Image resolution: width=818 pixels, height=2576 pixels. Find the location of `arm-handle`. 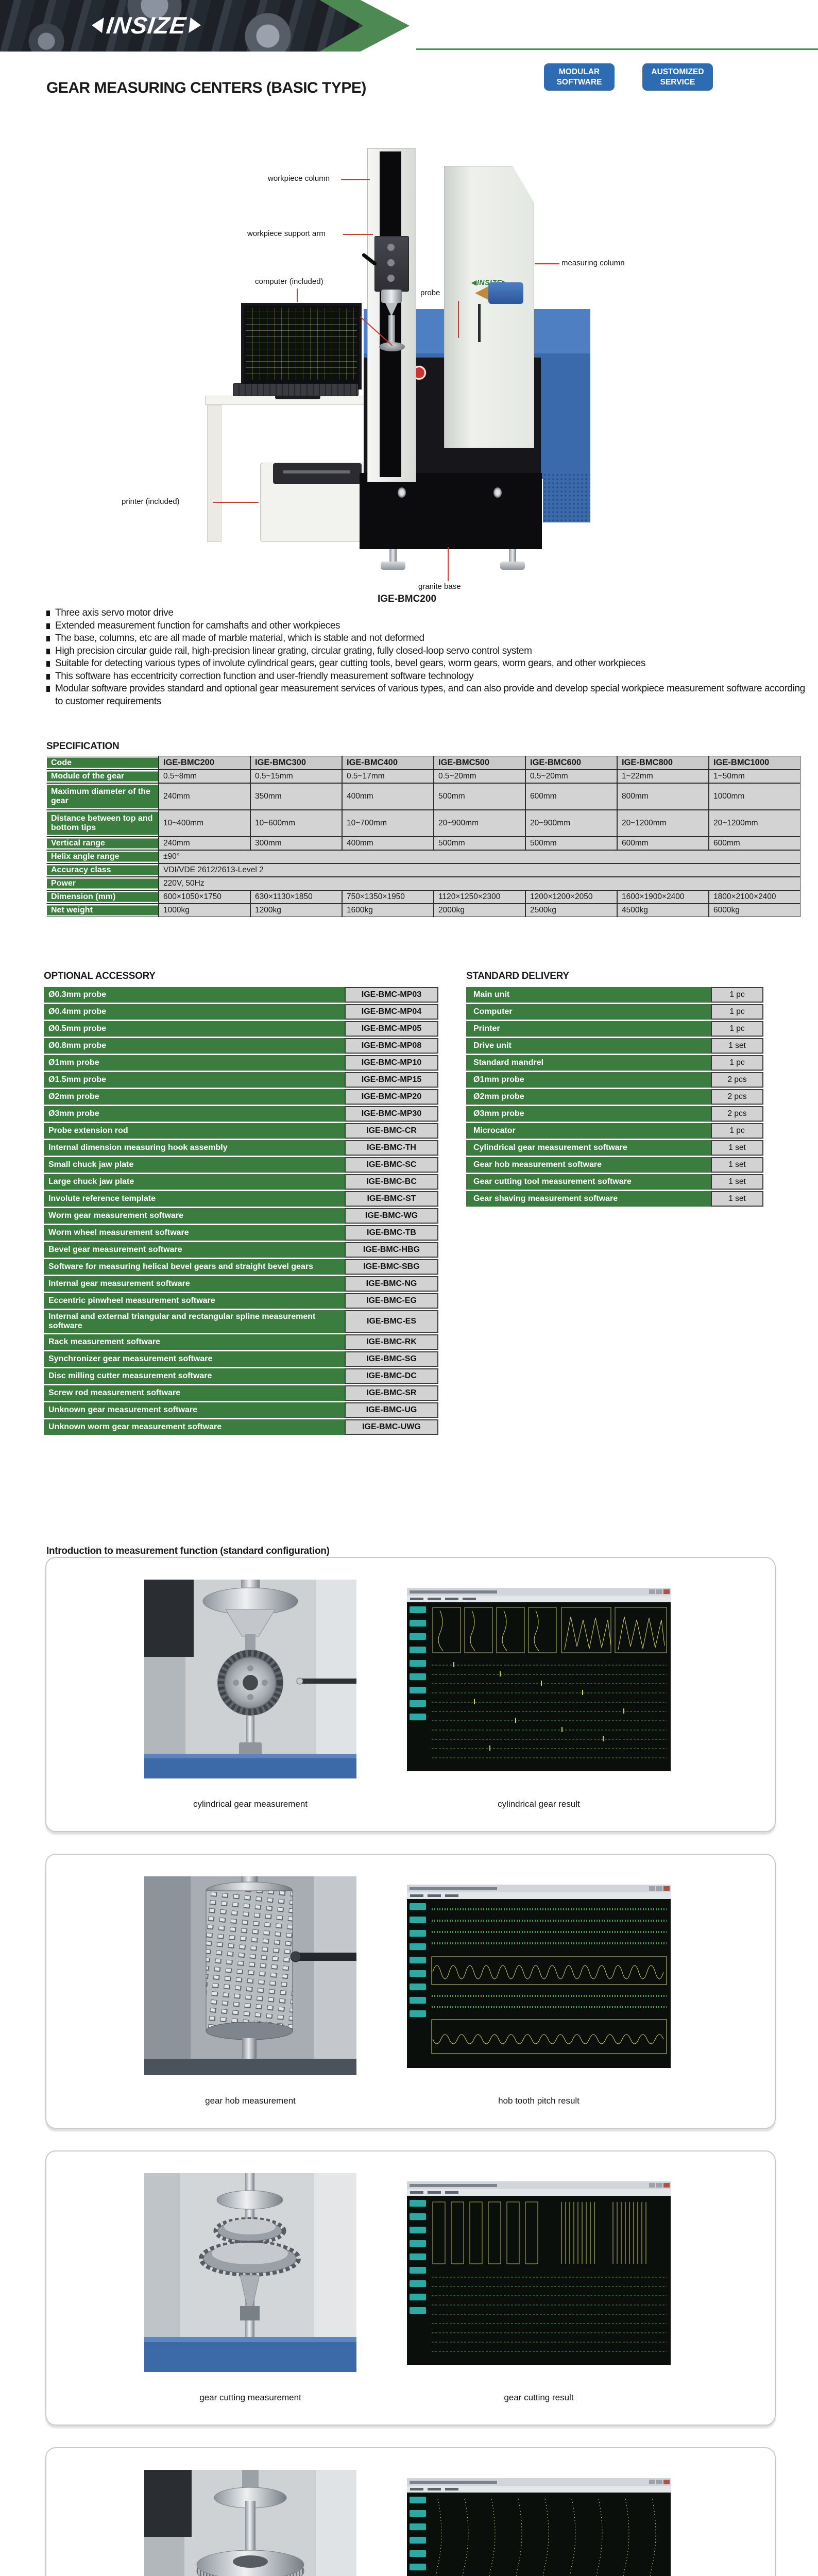

arm-handle is located at coordinates (369, 259).